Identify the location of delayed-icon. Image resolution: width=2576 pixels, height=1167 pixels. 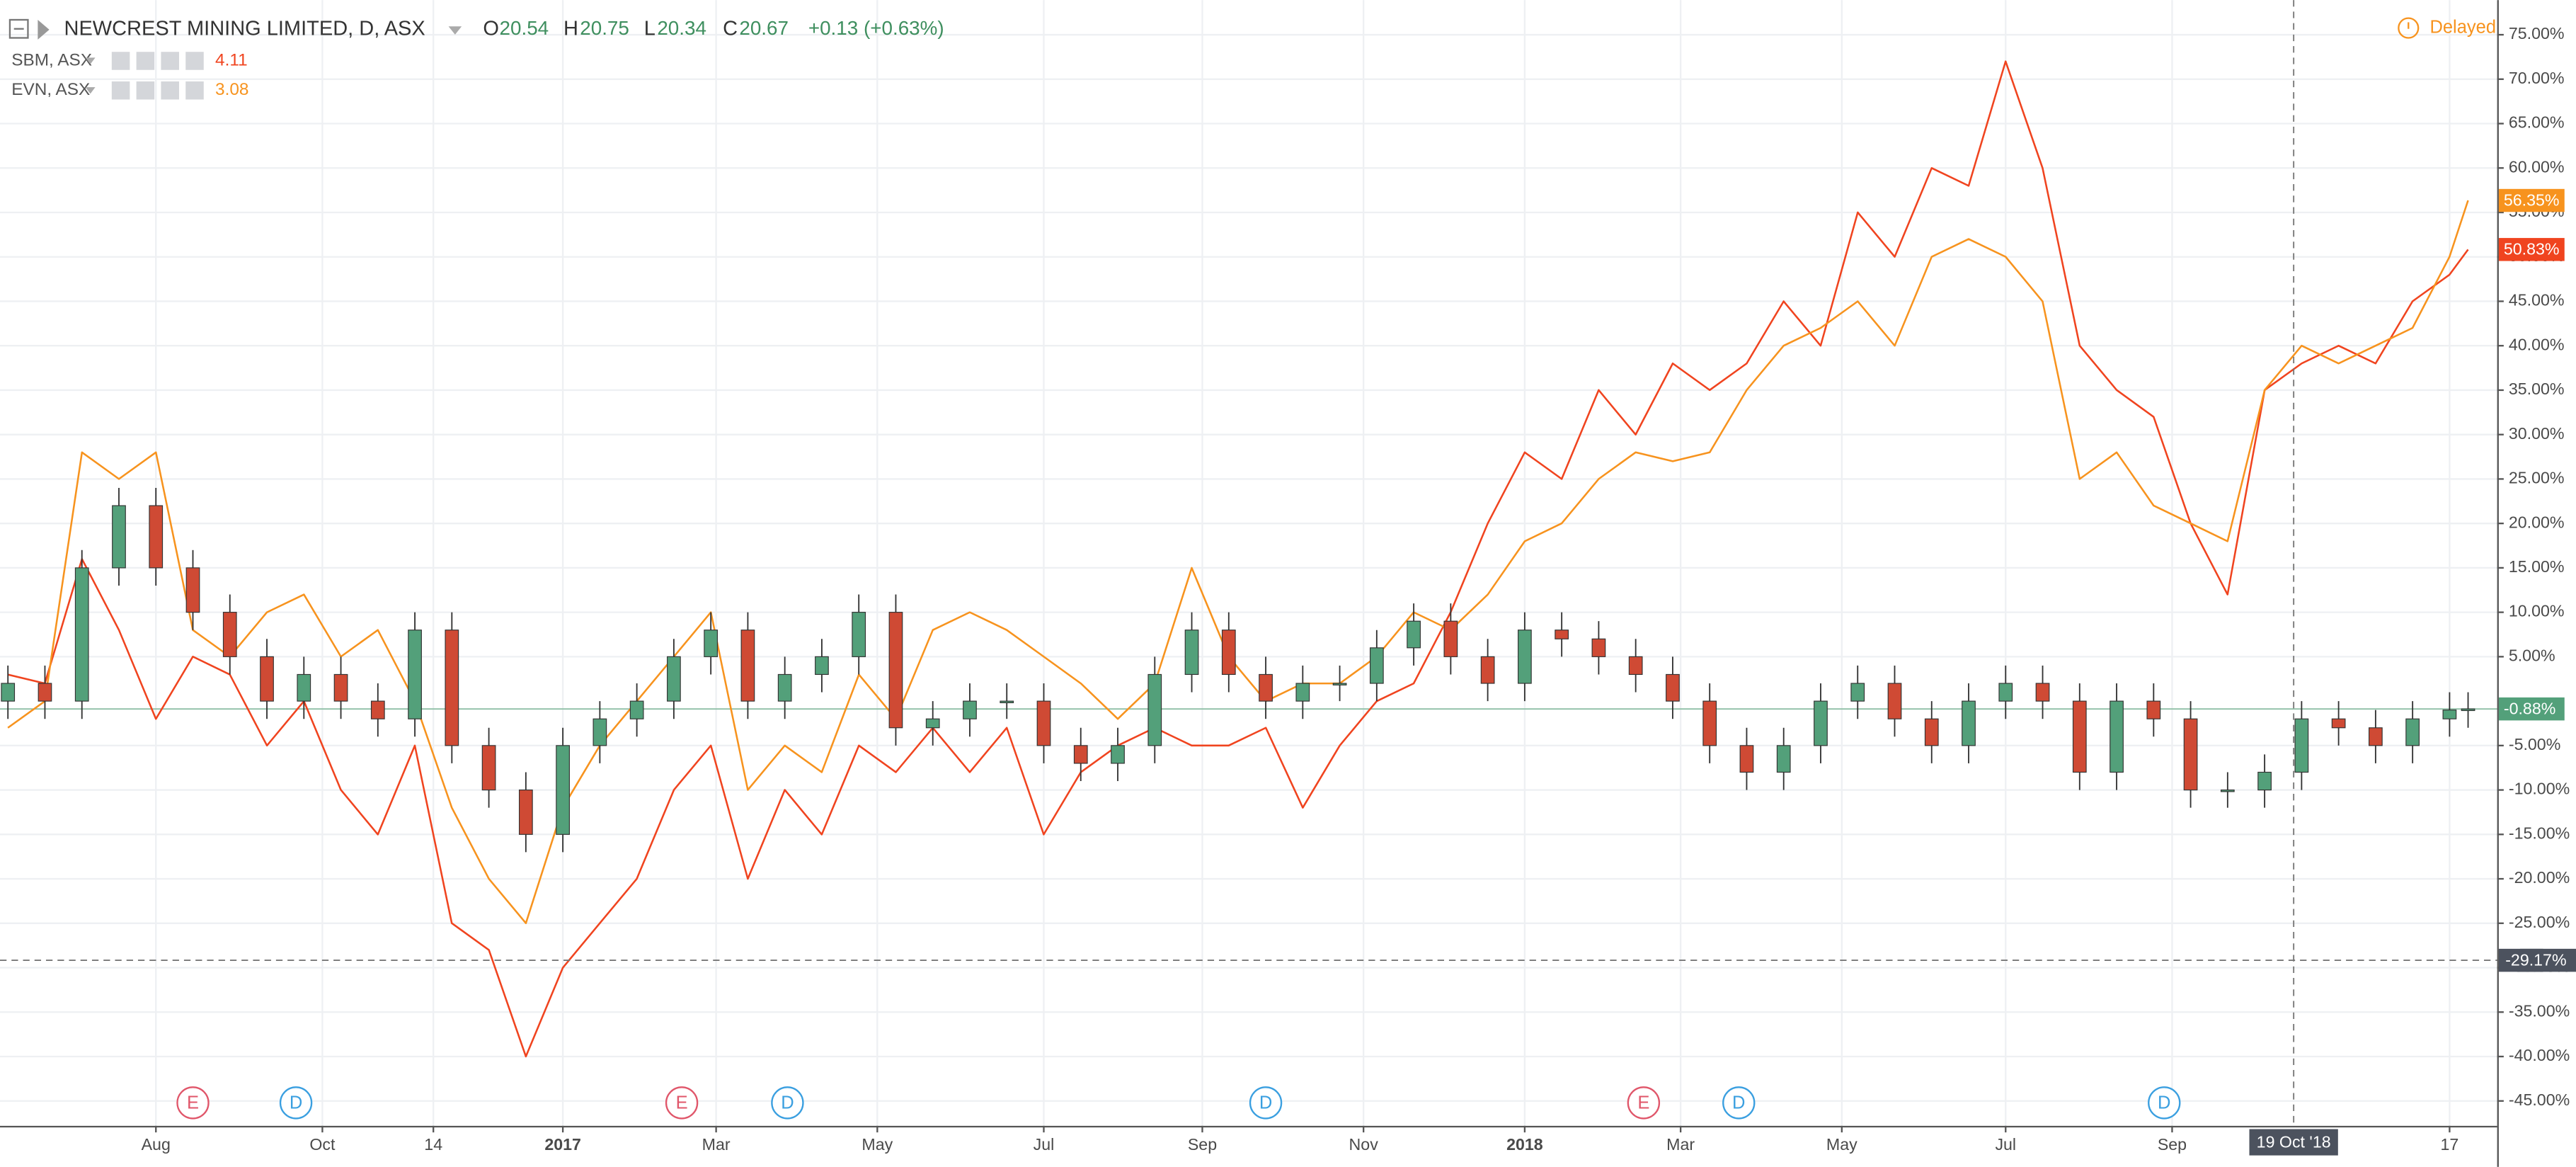
(2409, 28).